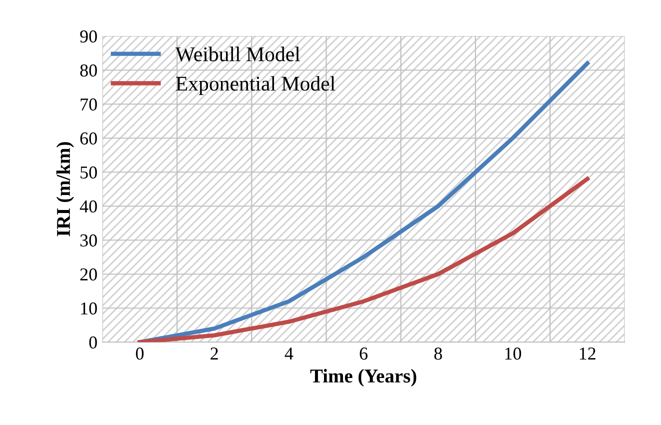 This screenshot has height=425, width=661. I want to click on x-tick-label: 2, so click(214, 354).